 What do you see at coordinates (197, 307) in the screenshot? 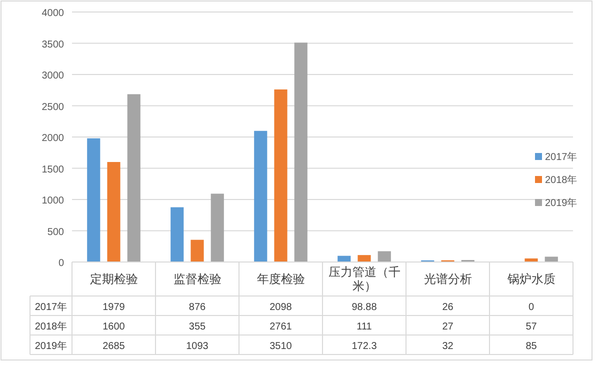
I see `data-label: 876` at bounding box center [197, 307].